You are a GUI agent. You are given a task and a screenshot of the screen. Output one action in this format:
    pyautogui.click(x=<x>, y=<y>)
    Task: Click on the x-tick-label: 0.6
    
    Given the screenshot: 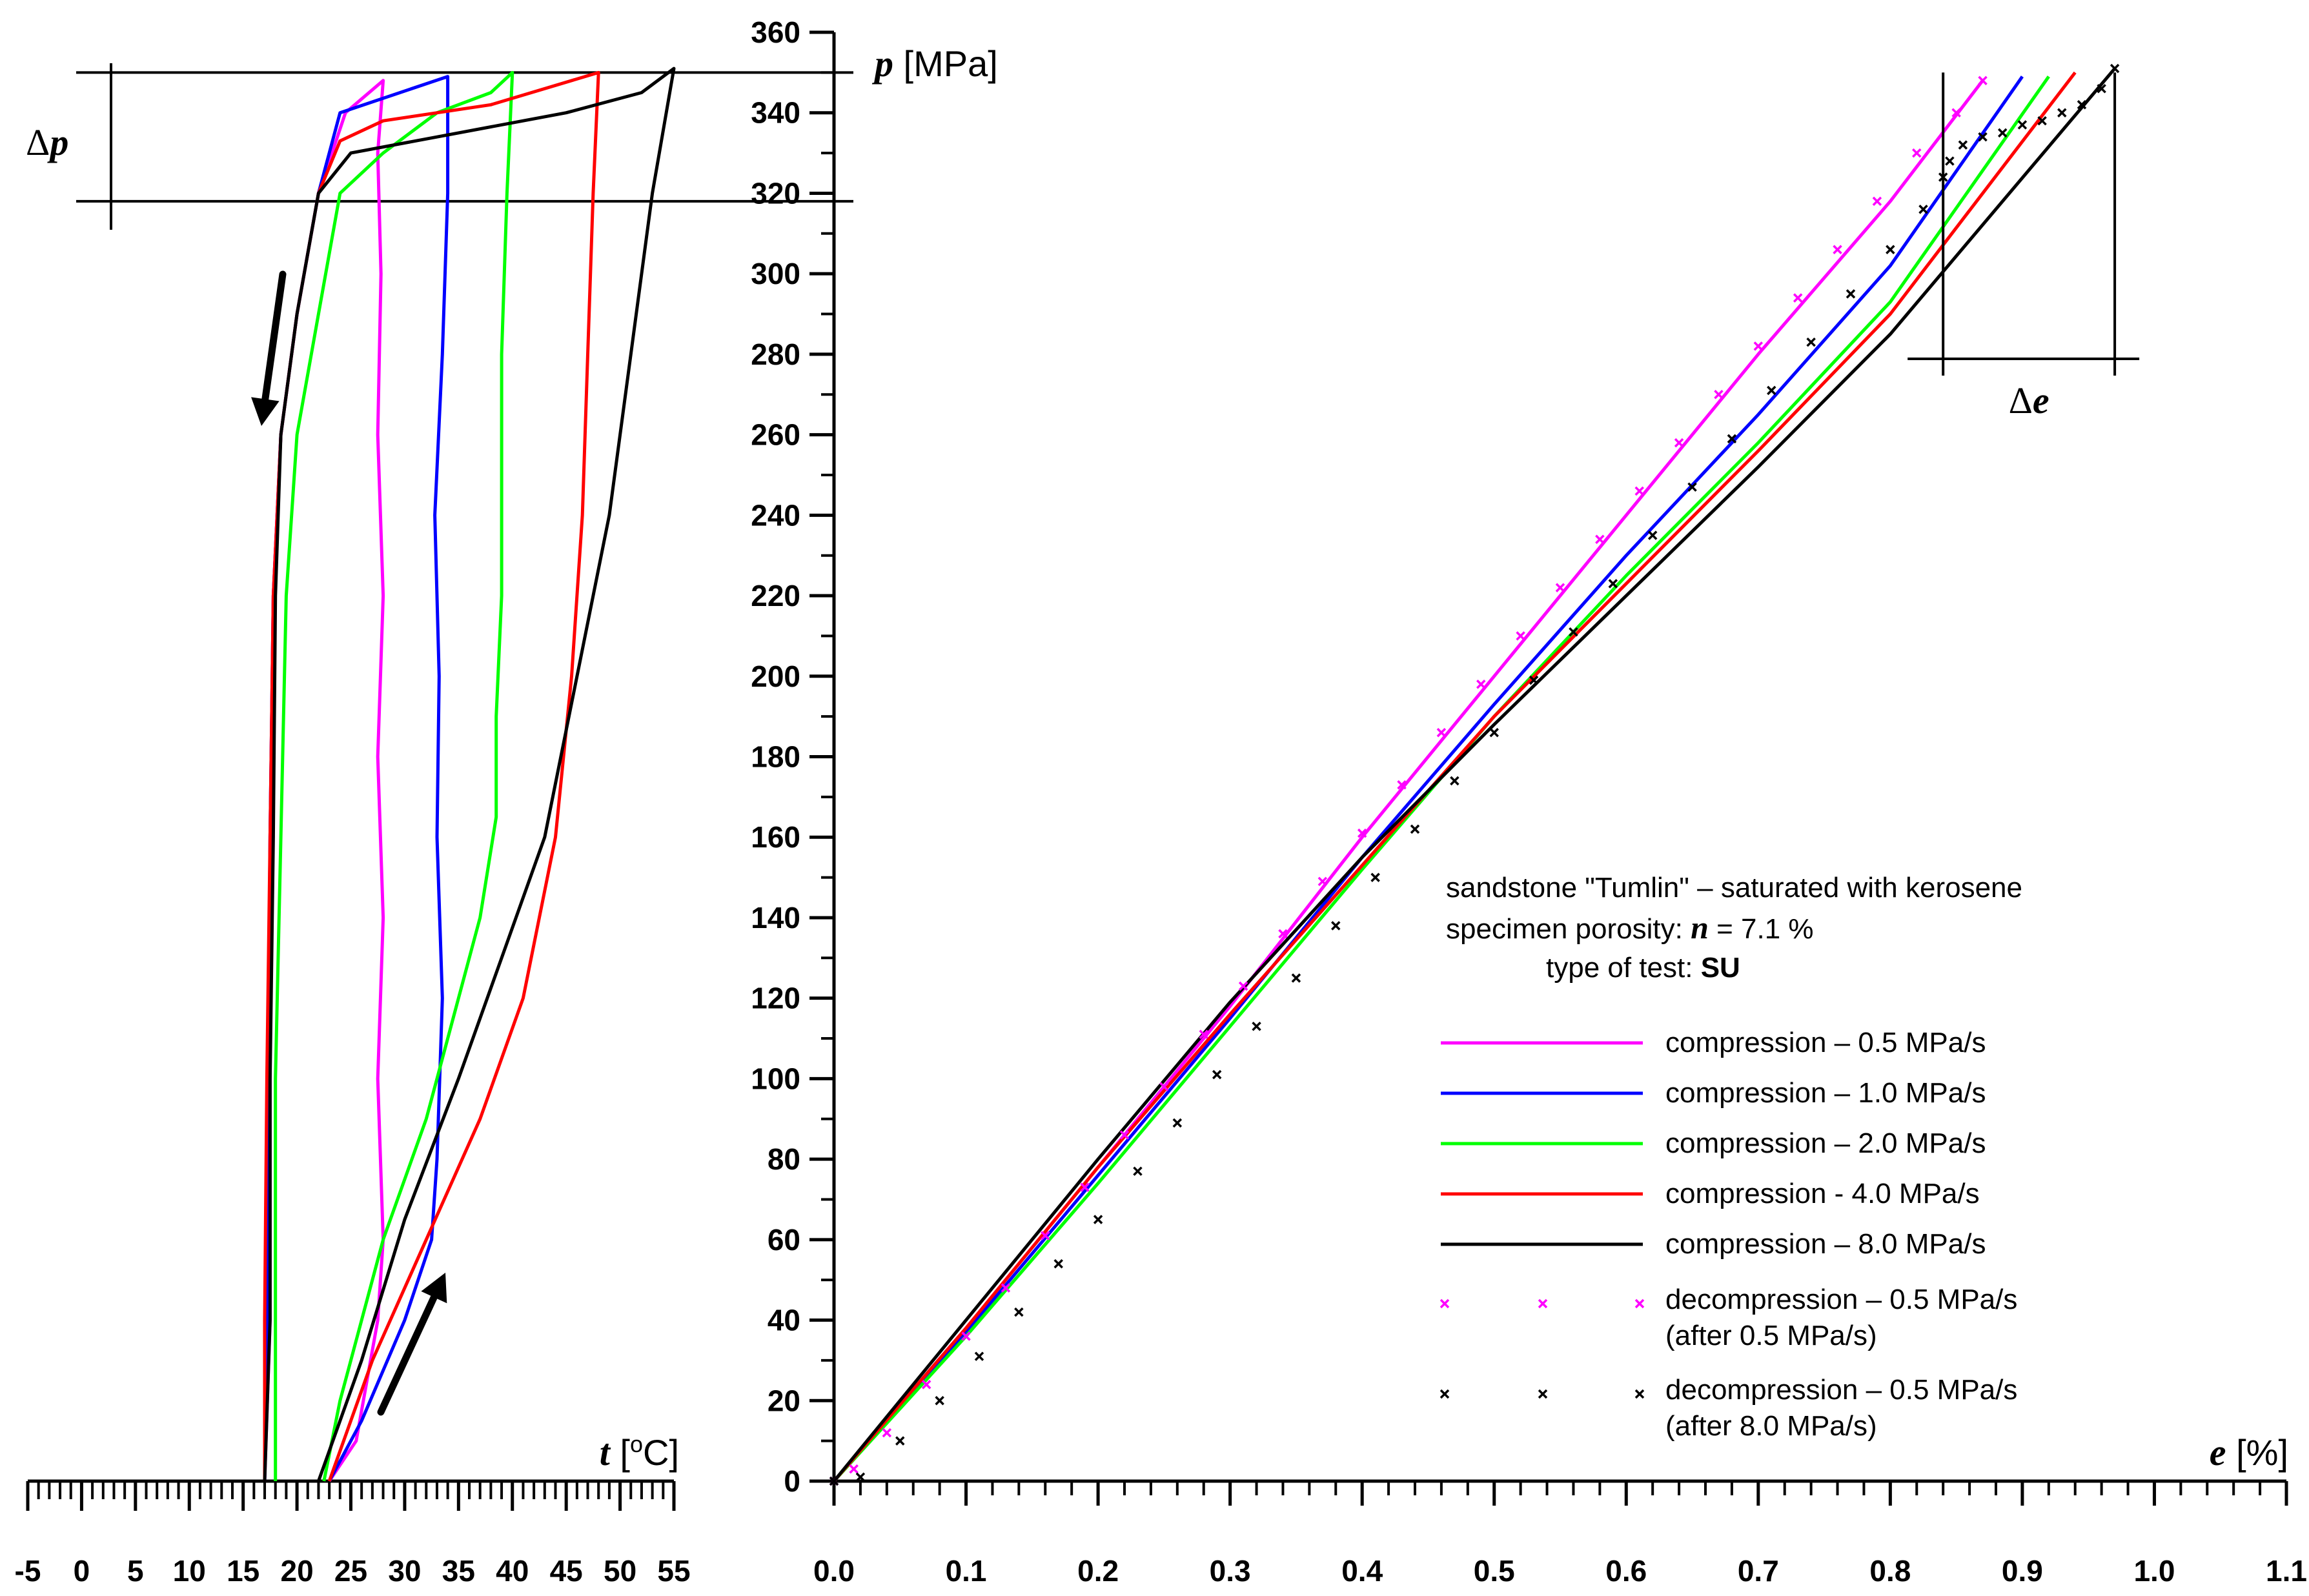 What is the action you would take?
    pyautogui.click(x=1626, y=1571)
    